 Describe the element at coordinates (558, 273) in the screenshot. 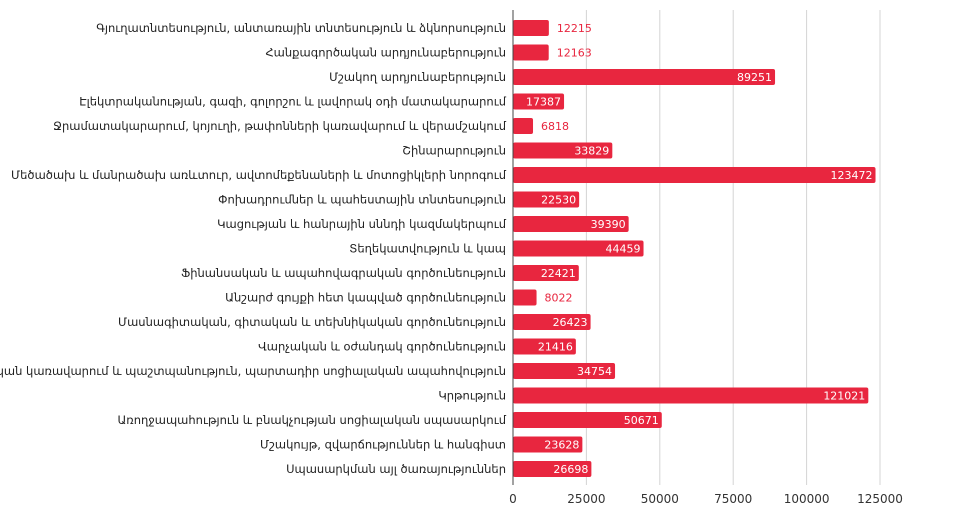

I see `value-label: 22421` at that location.